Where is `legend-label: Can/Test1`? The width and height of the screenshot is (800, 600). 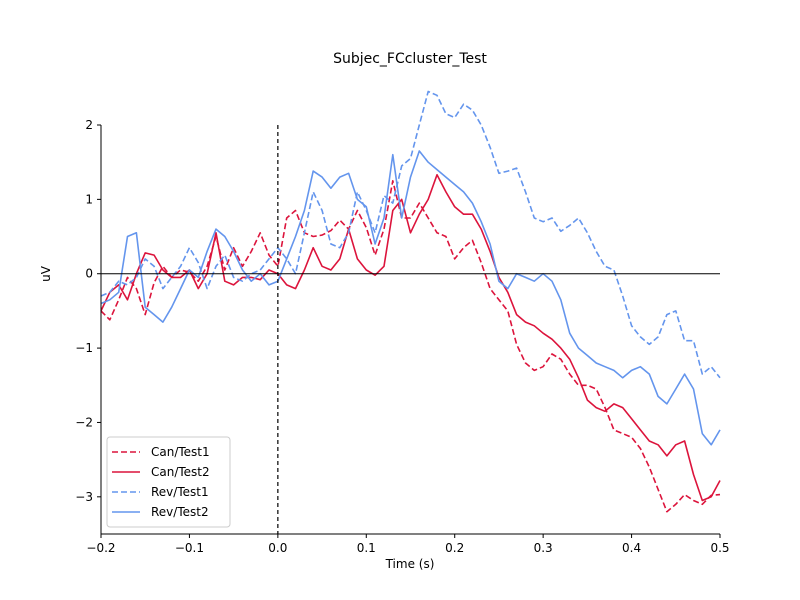 legend-label: Can/Test1 is located at coordinates (180, 452).